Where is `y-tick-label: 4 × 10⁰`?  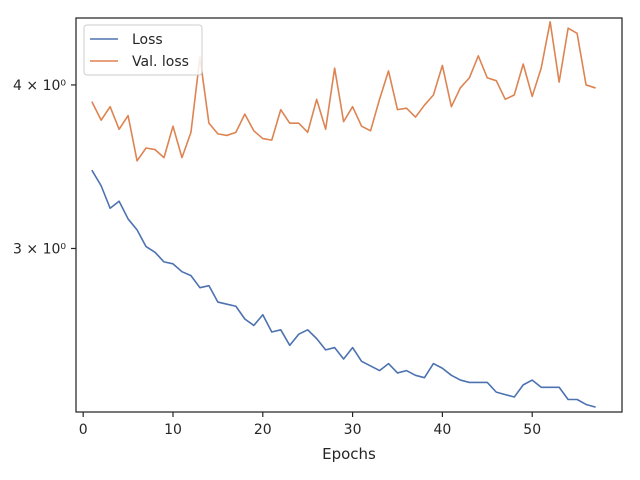 y-tick-label: 4 × 10⁰ is located at coordinates (39, 86).